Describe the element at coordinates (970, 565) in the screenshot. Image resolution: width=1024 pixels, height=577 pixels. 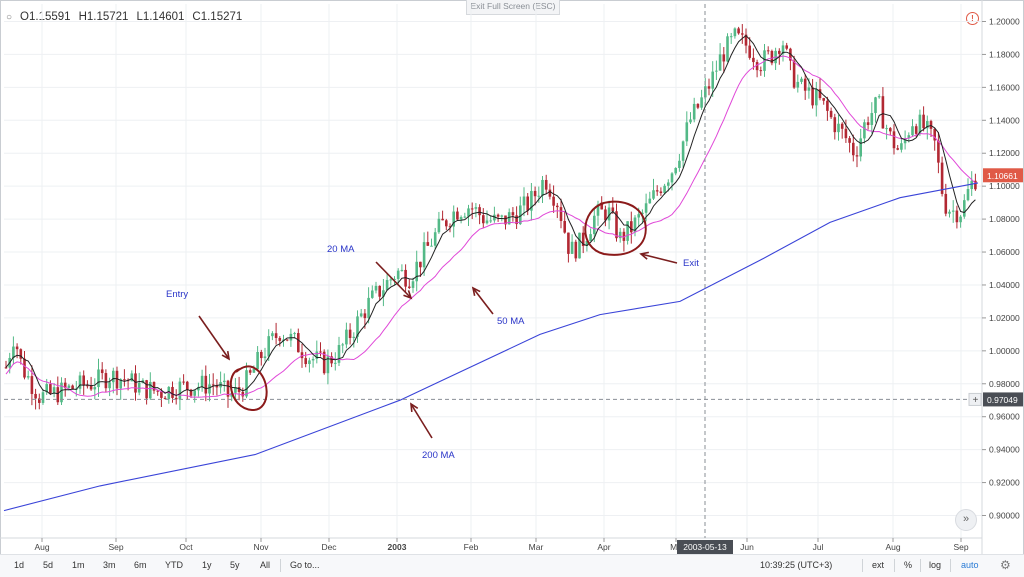
I see `auto-toggle: auto` at that location.